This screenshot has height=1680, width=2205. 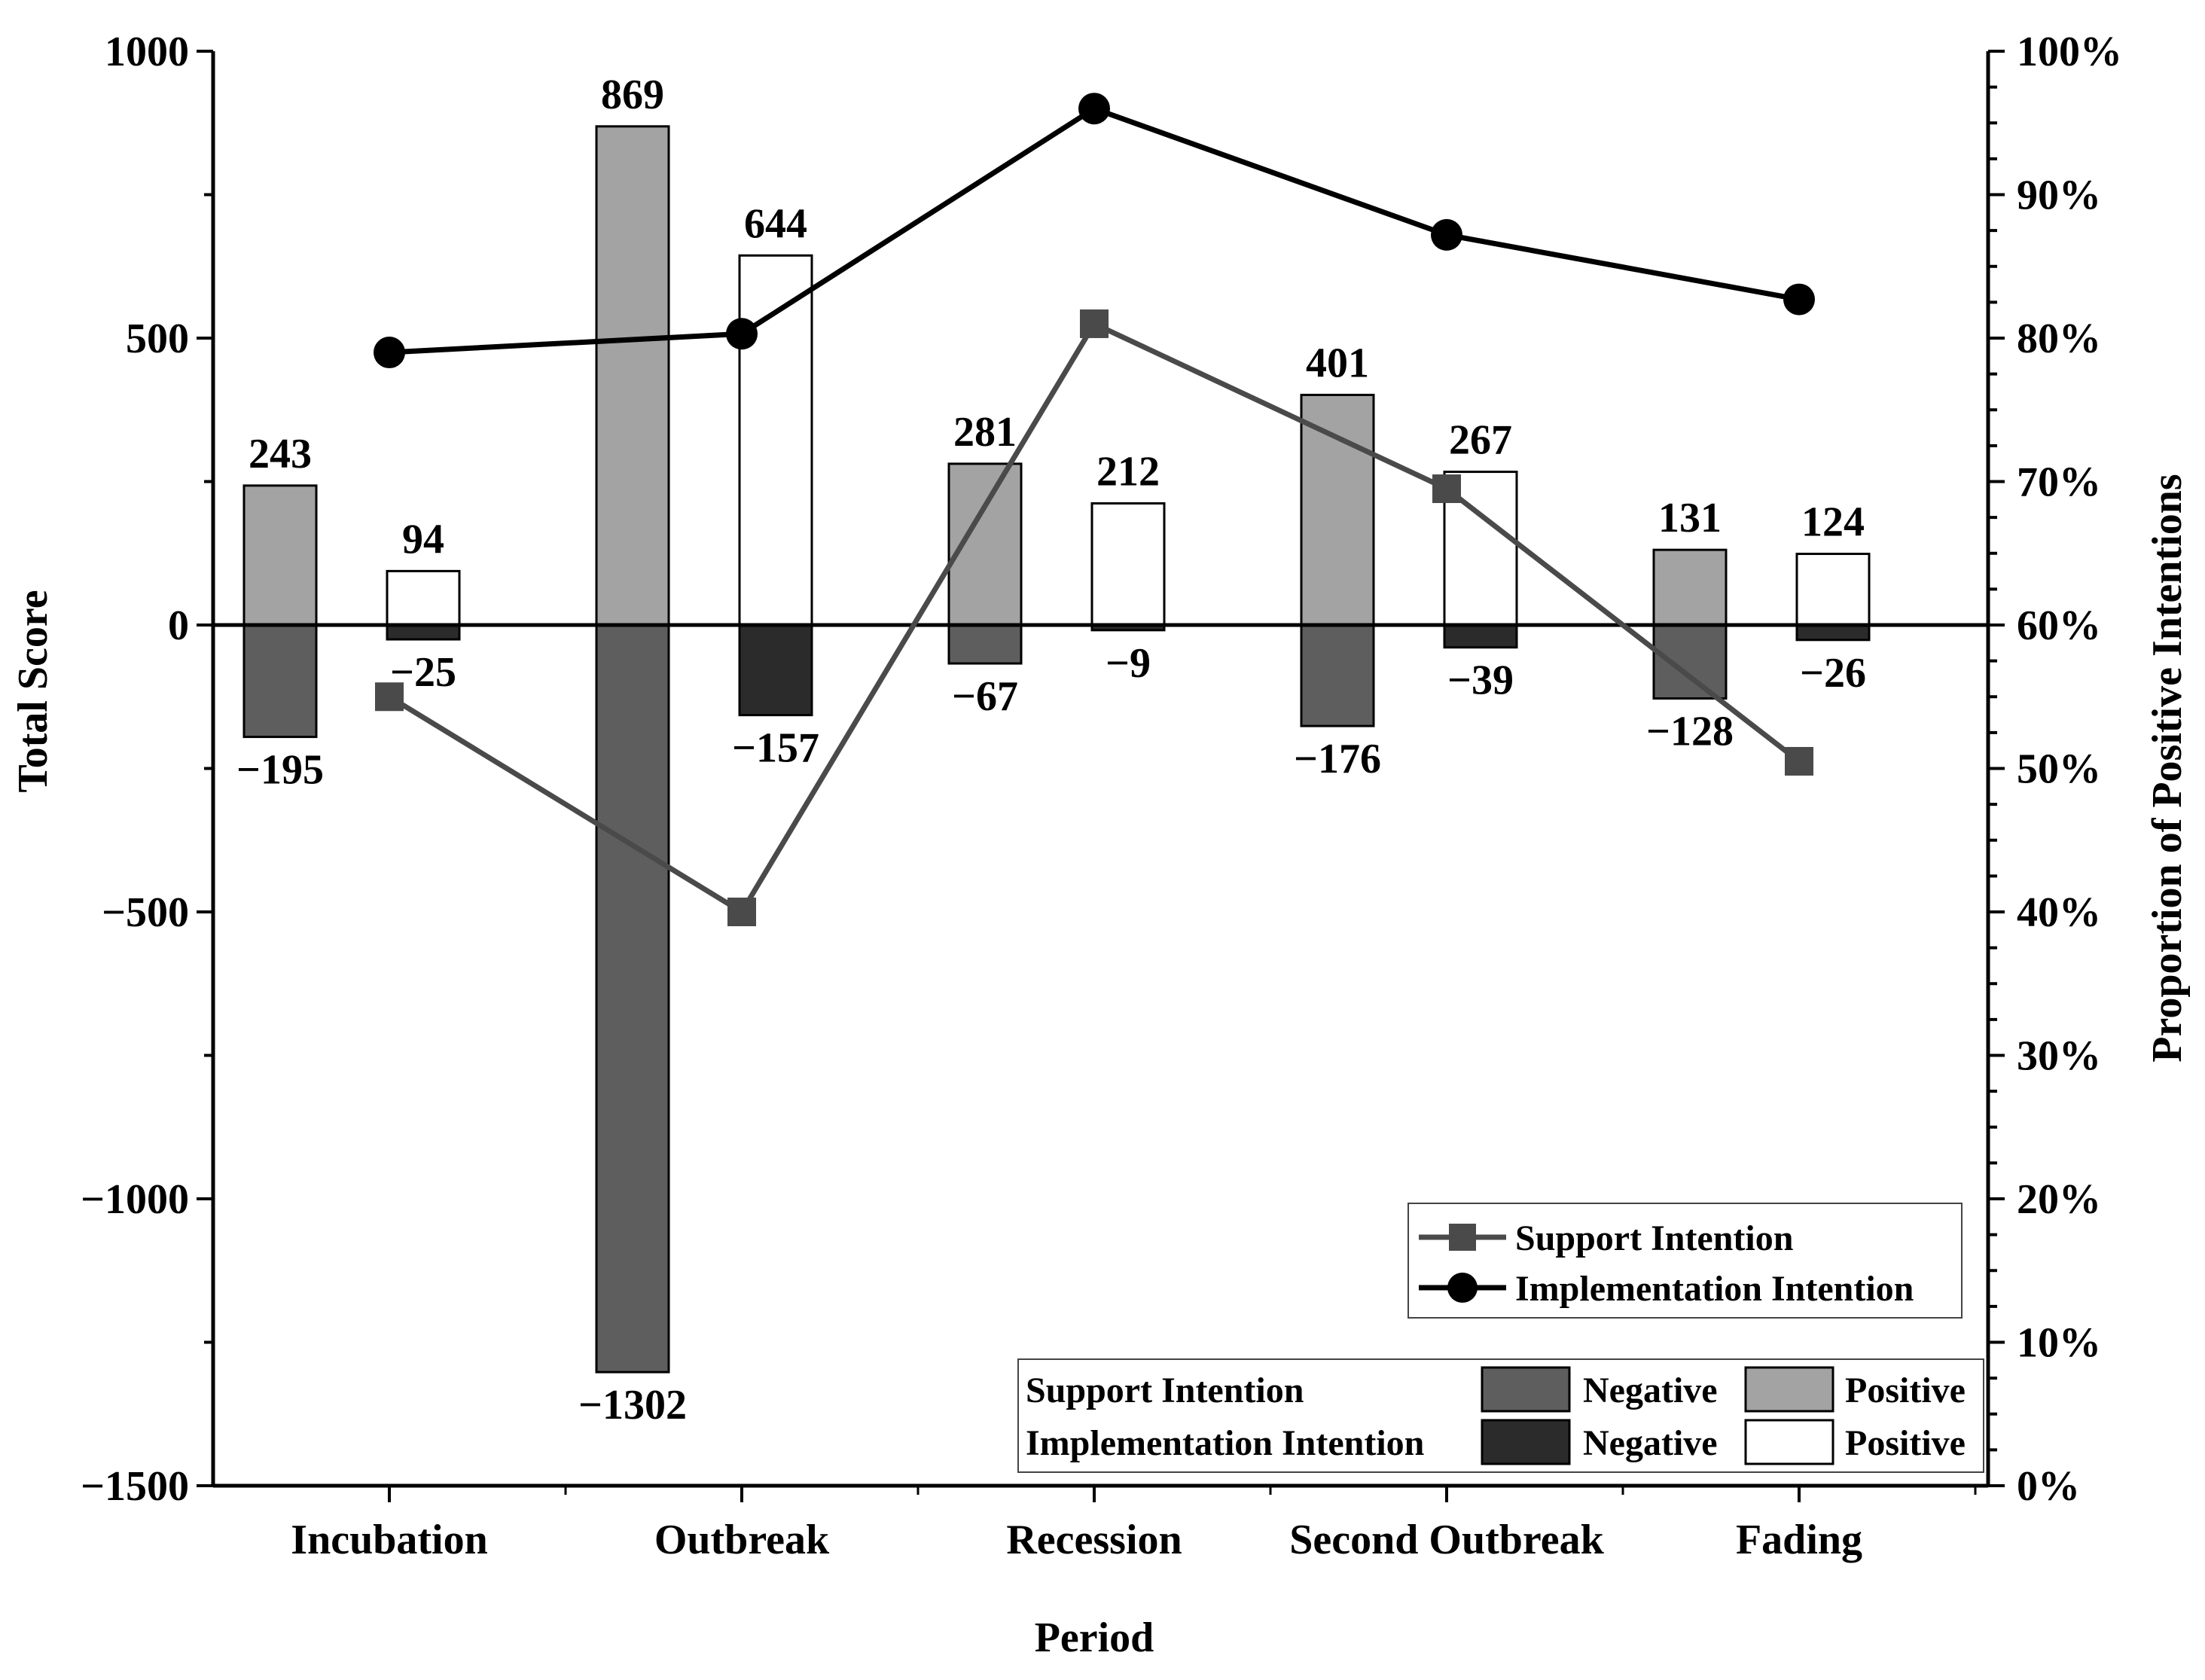 What do you see at coordinates (2167, 768) in the screenshot?
I see `y2-axis-title: Proportion of Positive Intentions` at bounding box center [2167, 768].